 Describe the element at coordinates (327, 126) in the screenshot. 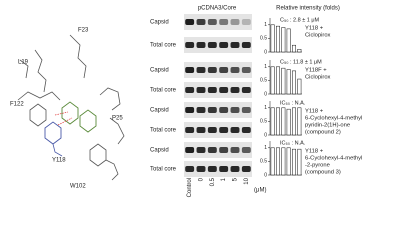

I see `chart-label: pyridin-2(1H)-one` at that location.